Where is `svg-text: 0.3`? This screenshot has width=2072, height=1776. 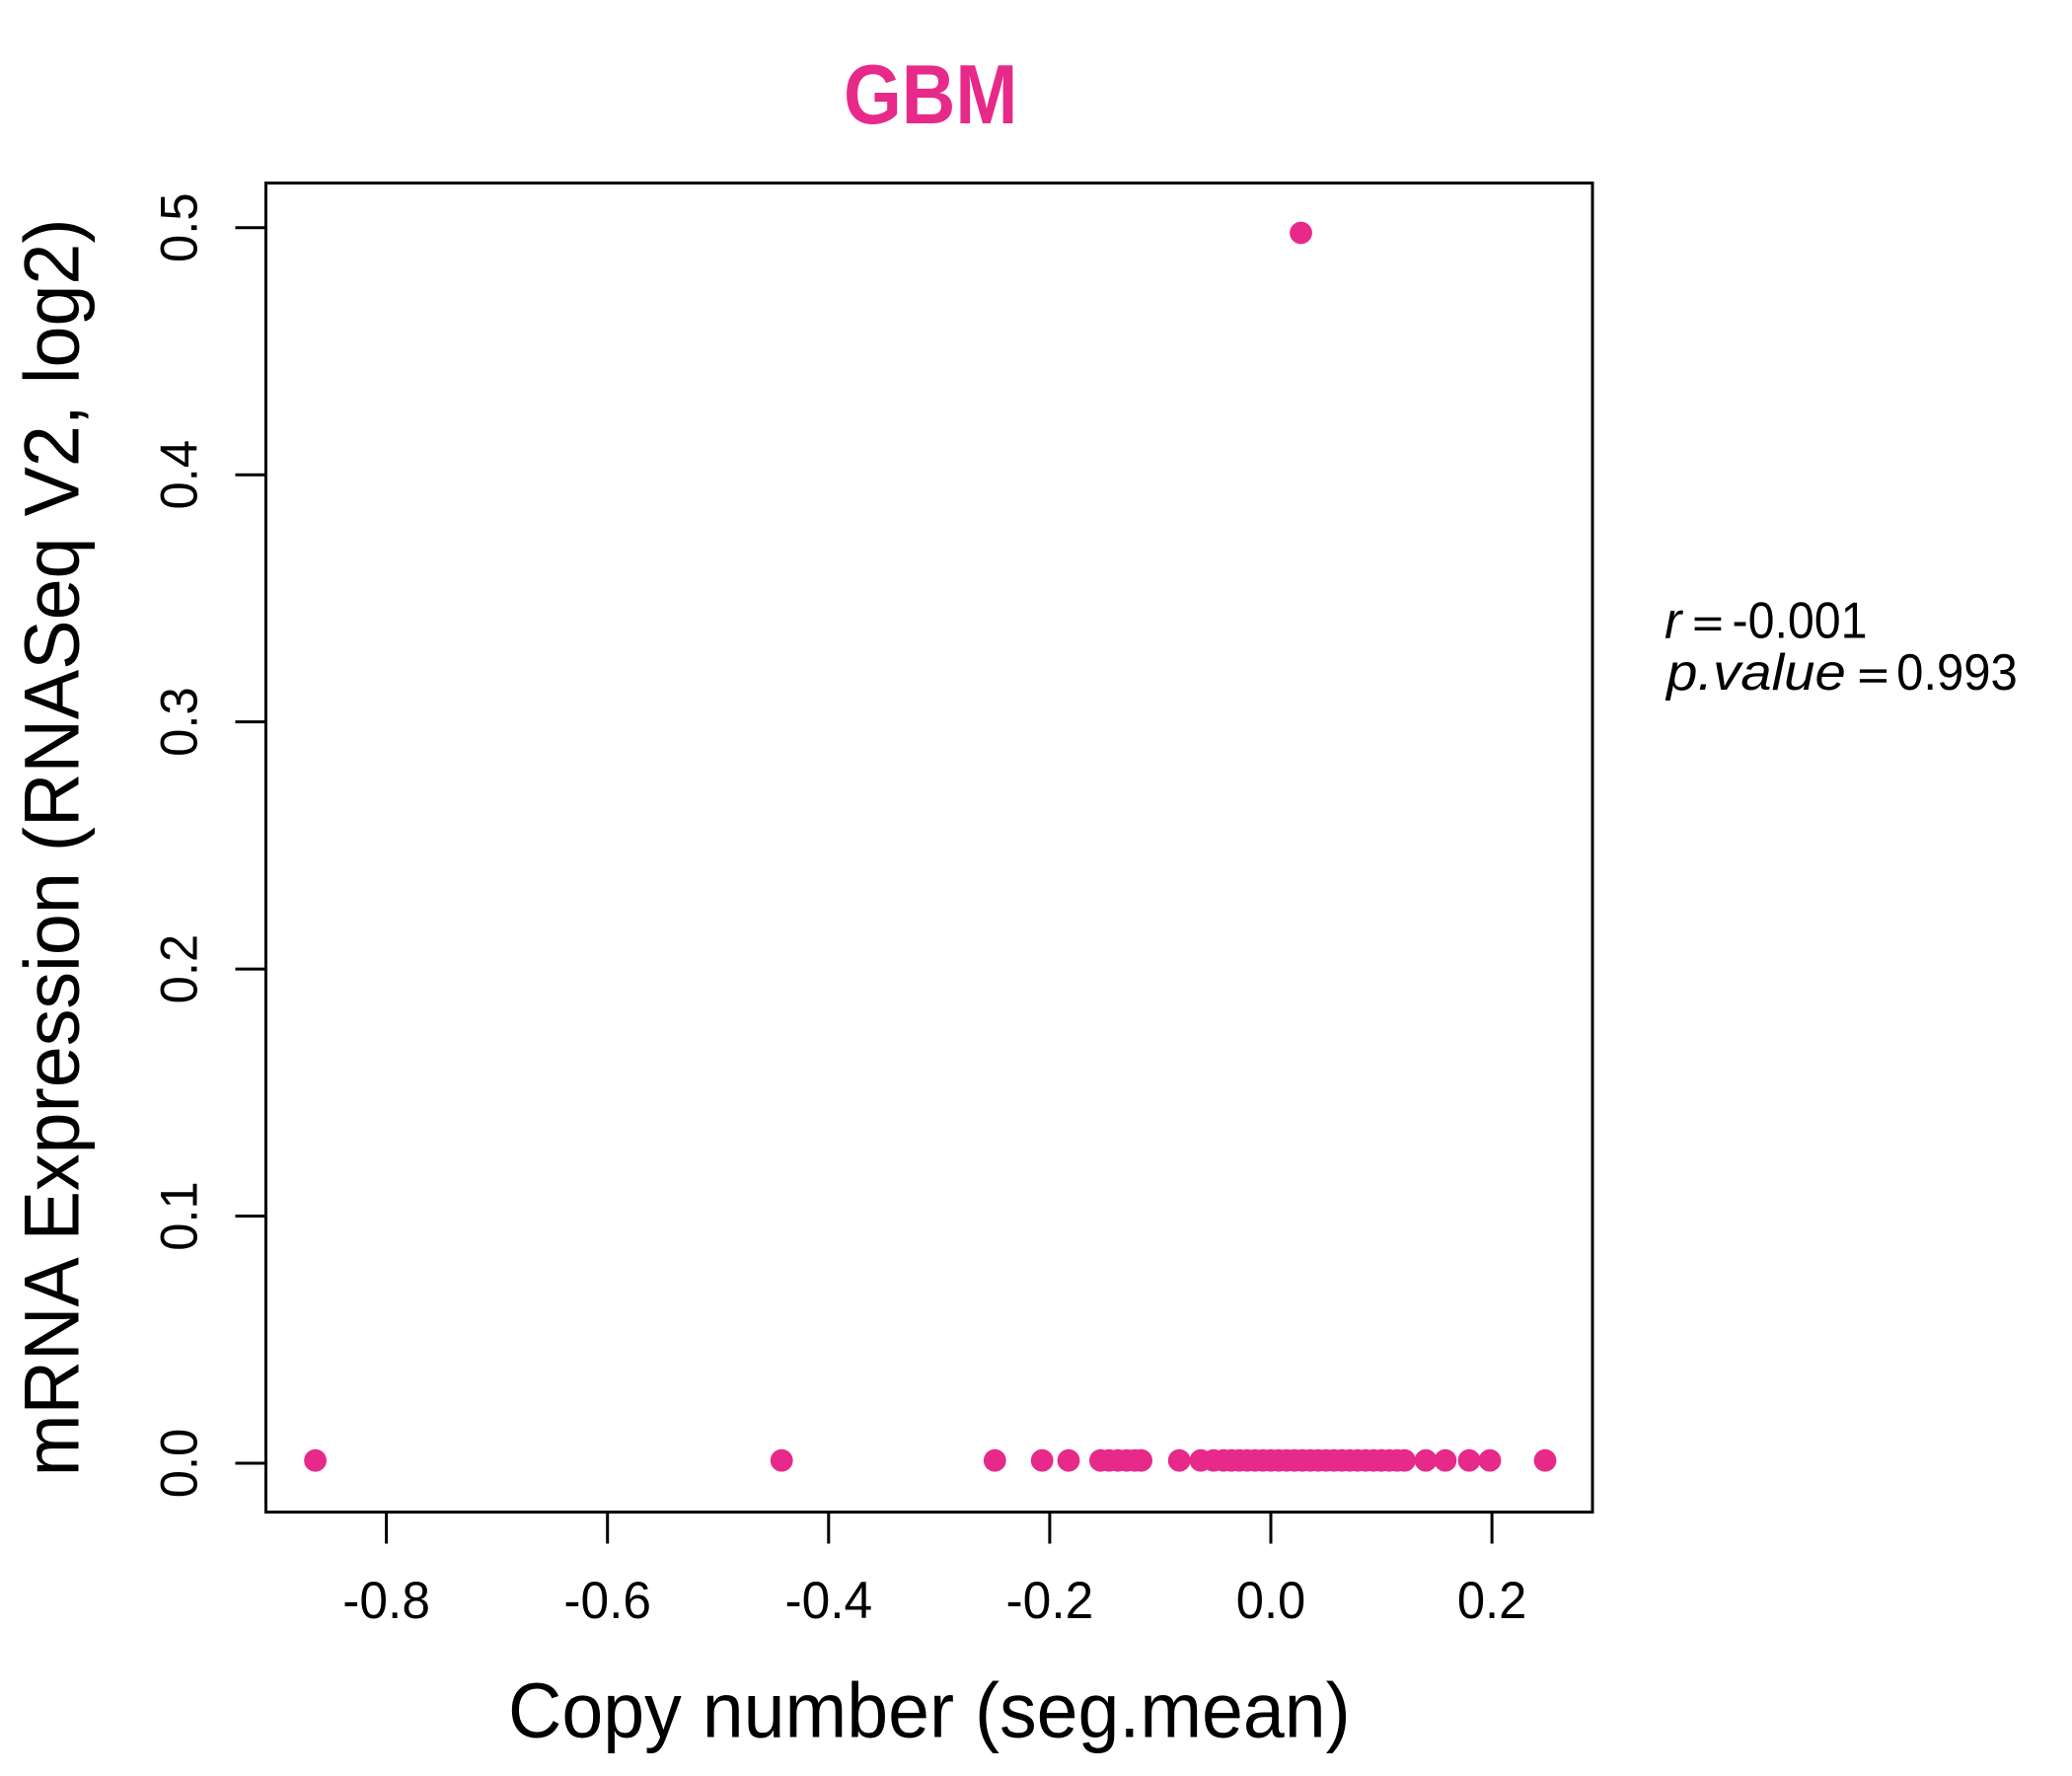 svg-text: 0.3 is located at coordinates (180, 722).